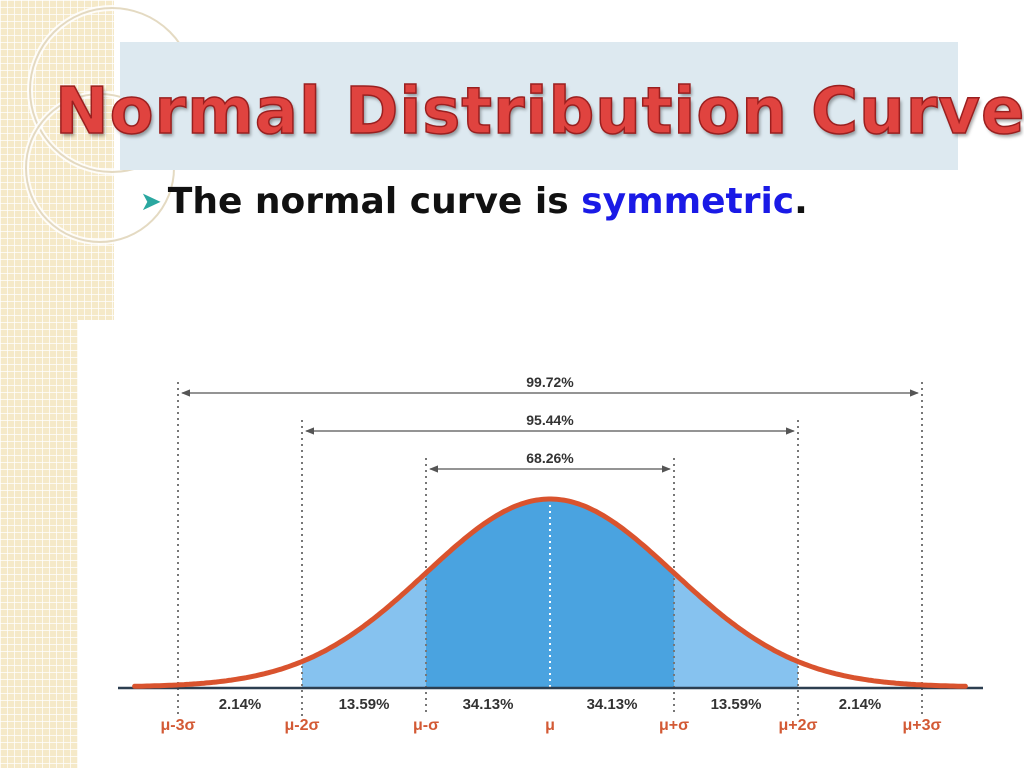 The image size is (1024, 768). Describe the element at coordinates (374, 201) in the screenshot. I see `bullet-text: The normal curve is` at that location.